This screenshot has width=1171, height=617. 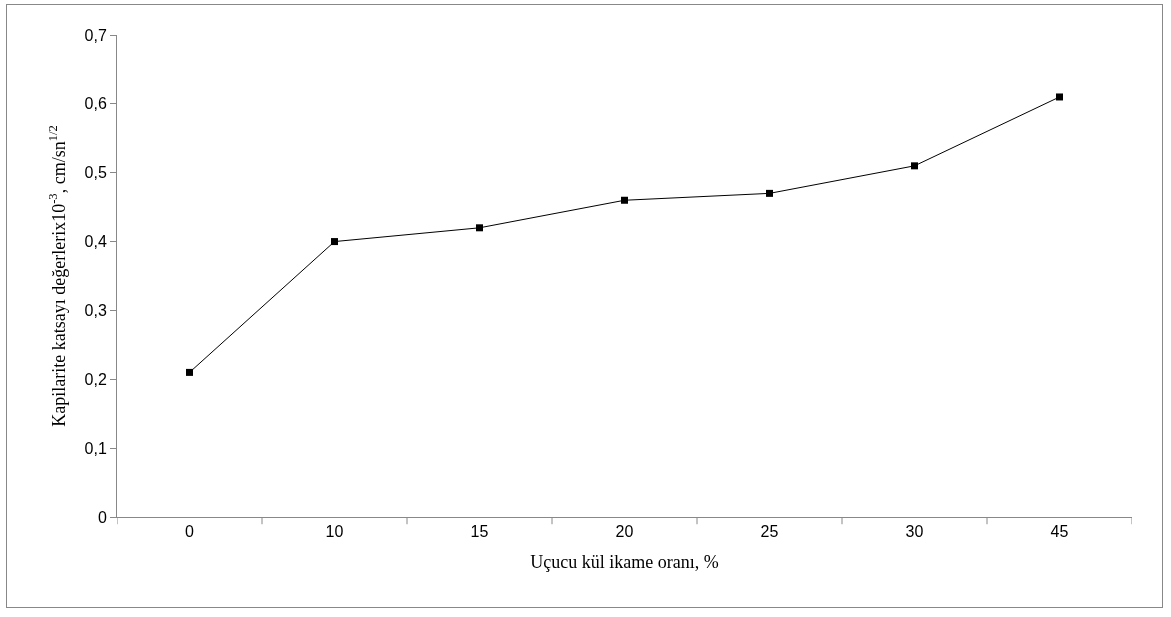 I want to click on y-tick-label: 0,4, so click(x=95, y=242).